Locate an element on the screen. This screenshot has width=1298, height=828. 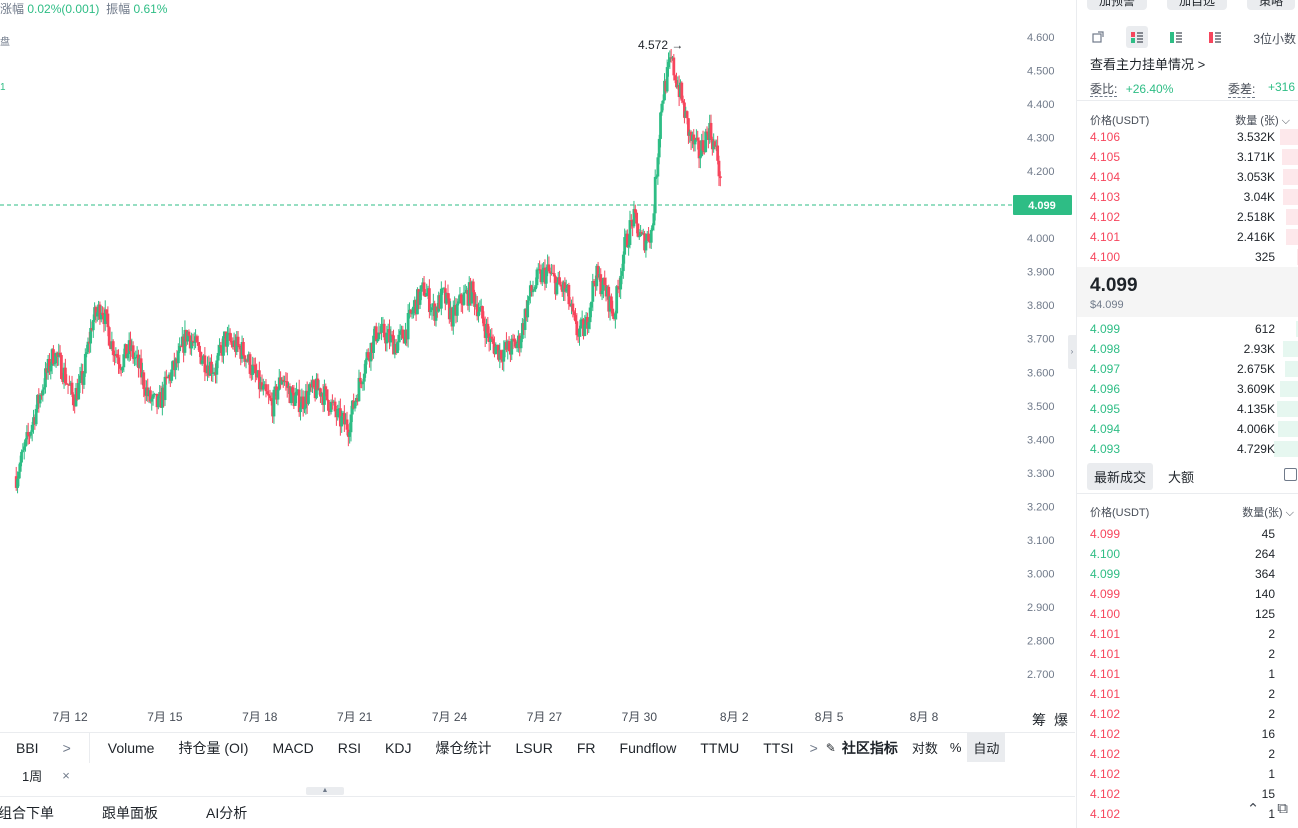
add-watchlist-button: 加自选 is located at coordinates (1197, 5).